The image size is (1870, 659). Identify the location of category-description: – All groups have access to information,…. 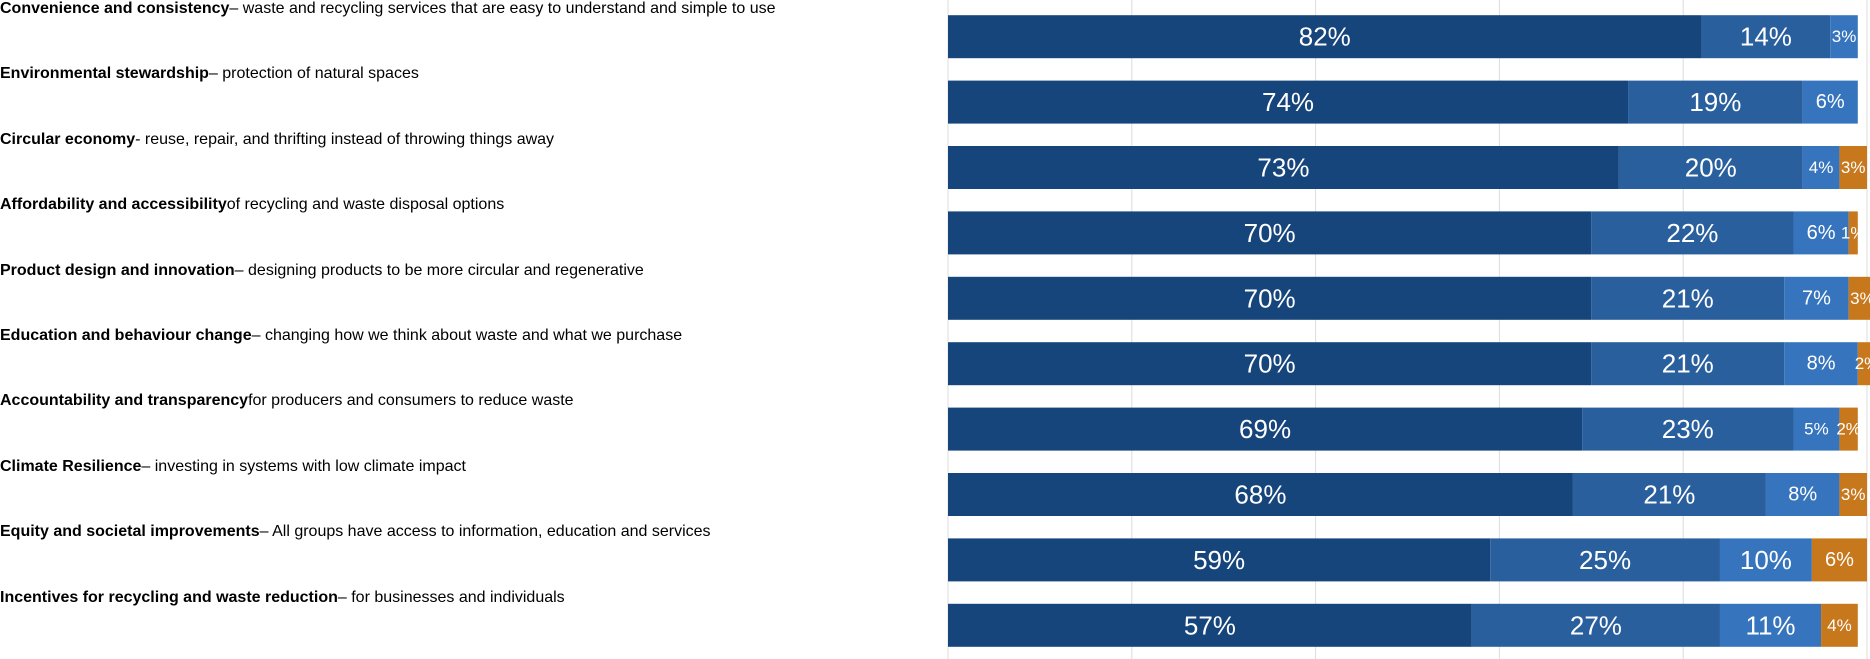
(485, 532).